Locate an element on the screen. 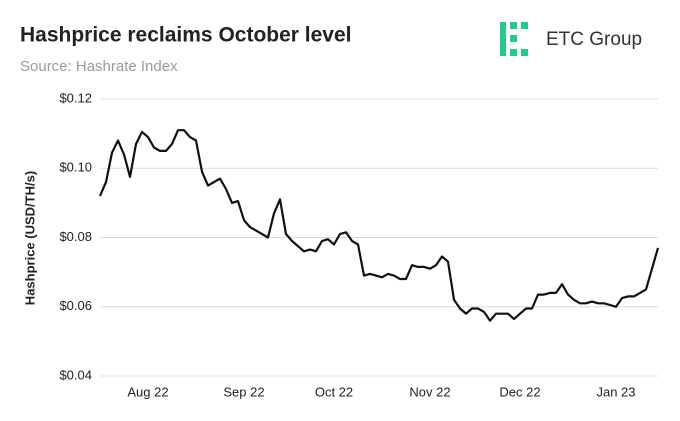 The image size is (680, 421). x-tick-label: Dec 22 is located at coordinates (519, 391).